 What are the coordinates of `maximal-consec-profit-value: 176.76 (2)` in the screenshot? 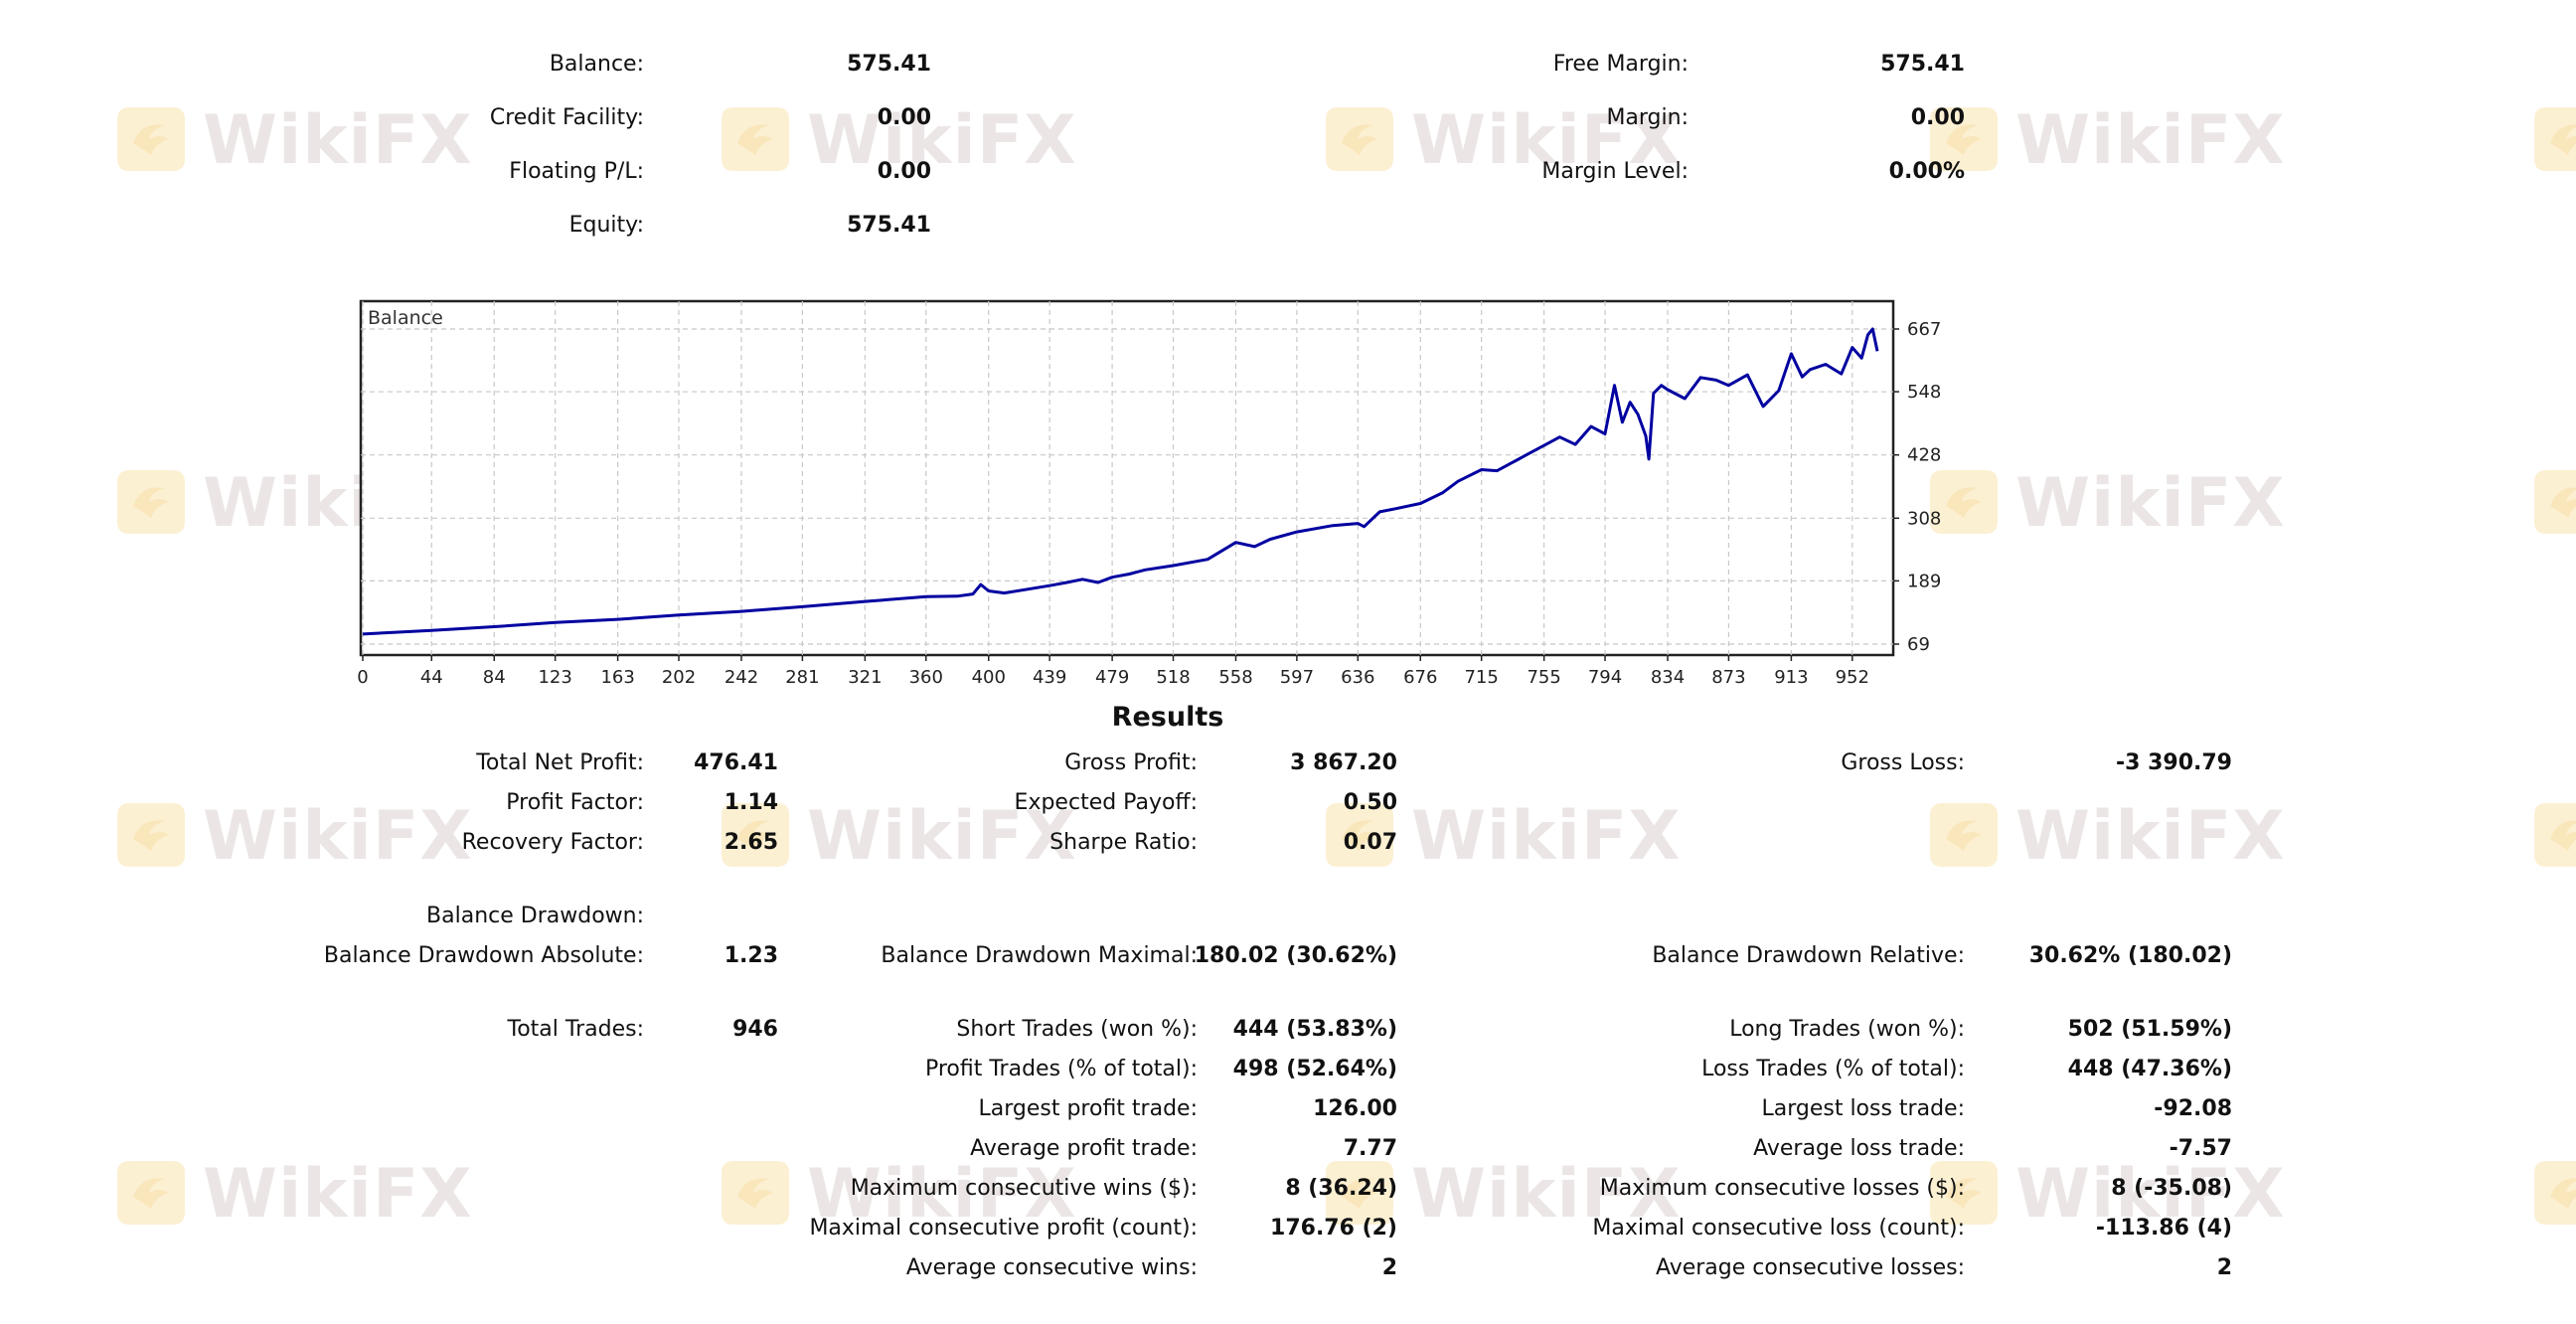 It's located at (1333, 1228).